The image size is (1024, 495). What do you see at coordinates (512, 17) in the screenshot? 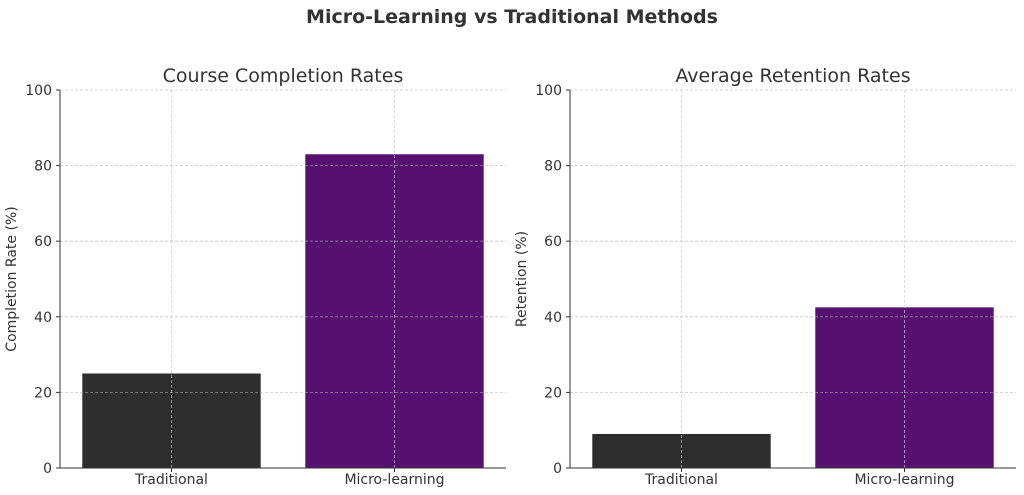
I see `figure-title: Micro-Learning vs Traditional Methods` at bounding box center [512, 17].